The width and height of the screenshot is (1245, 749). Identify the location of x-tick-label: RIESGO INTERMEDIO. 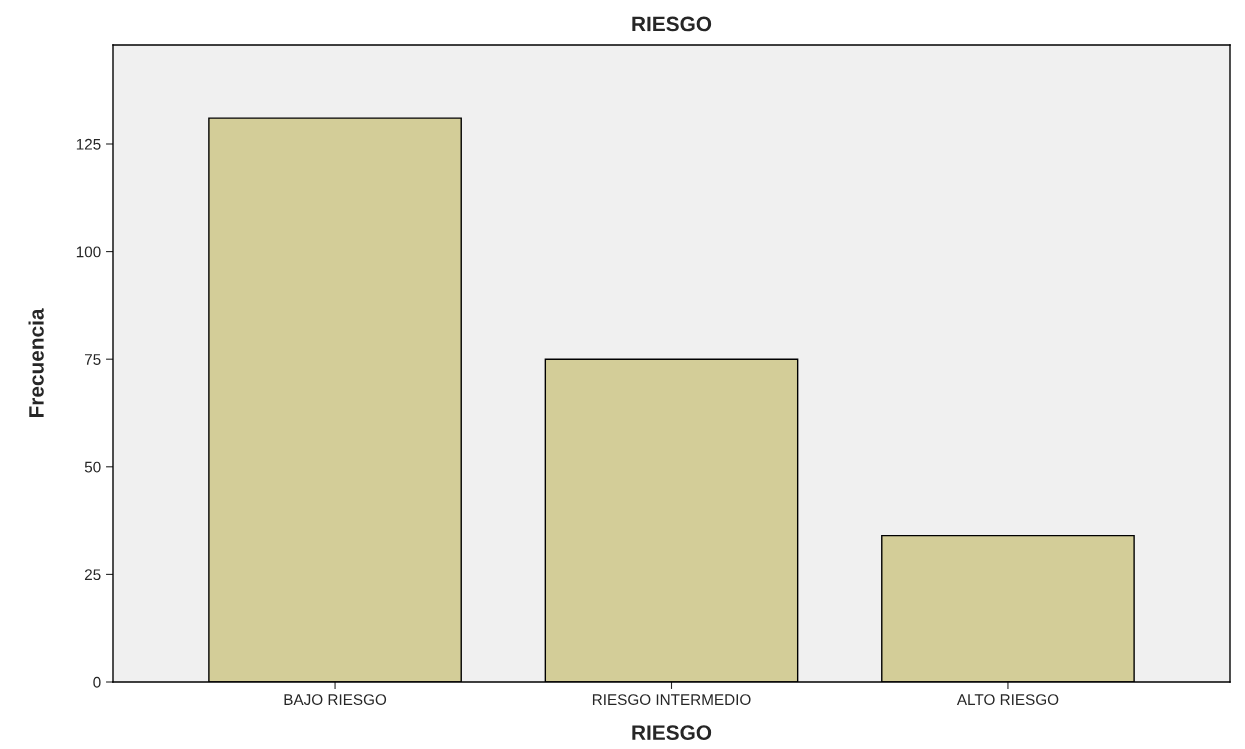
(671, 700).